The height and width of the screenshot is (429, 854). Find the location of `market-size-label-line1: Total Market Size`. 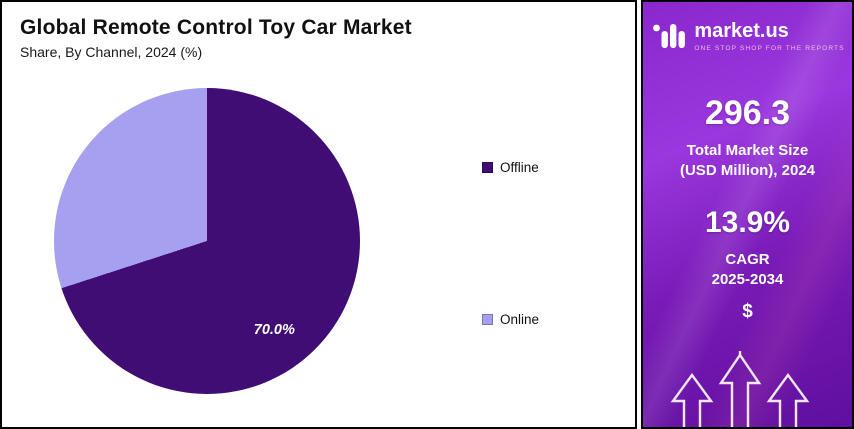

market-size-label-line1: Total Market Size is located at coordinates (747, 150).